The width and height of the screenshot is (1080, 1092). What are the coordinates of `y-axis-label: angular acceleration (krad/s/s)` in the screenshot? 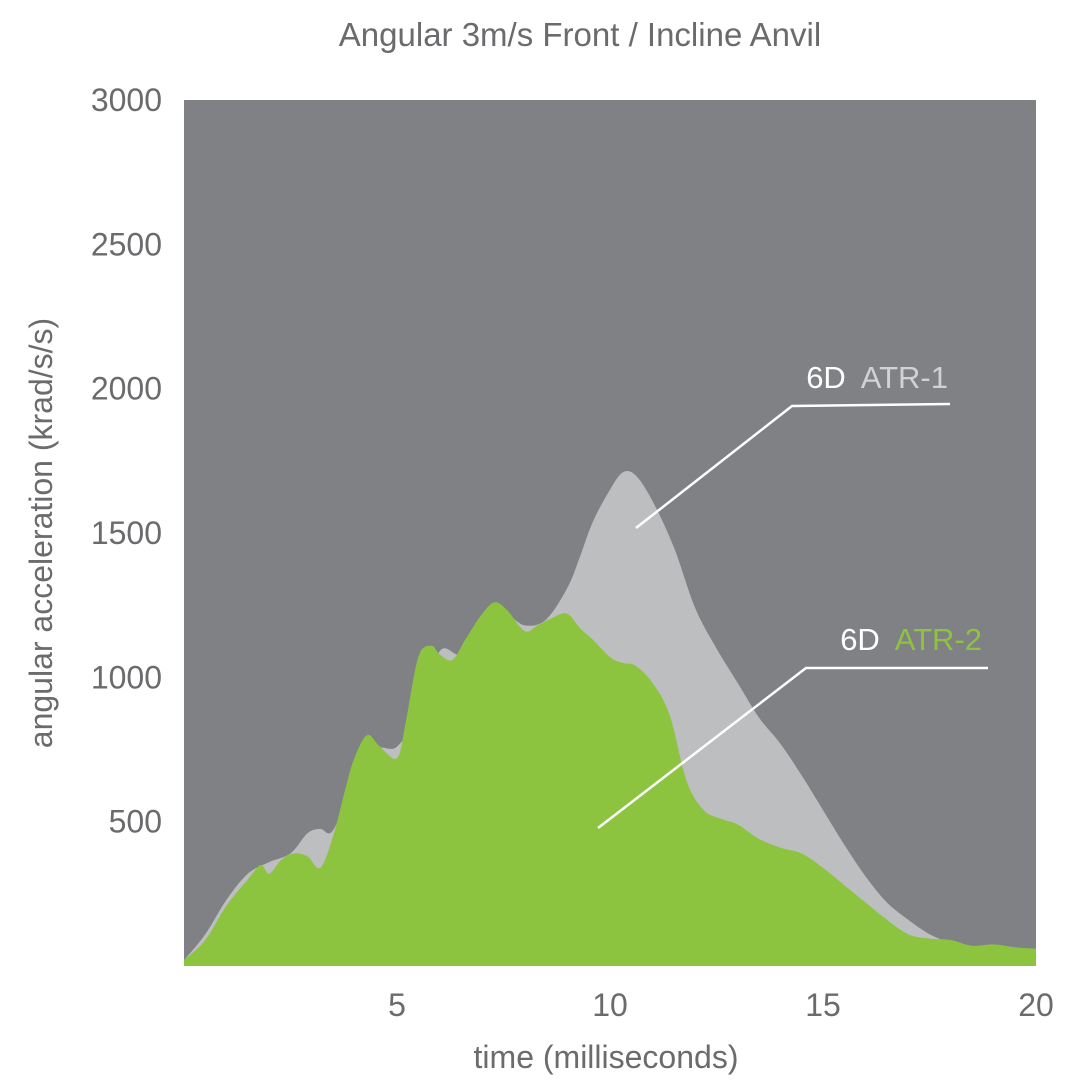 It's located at (41, 533).